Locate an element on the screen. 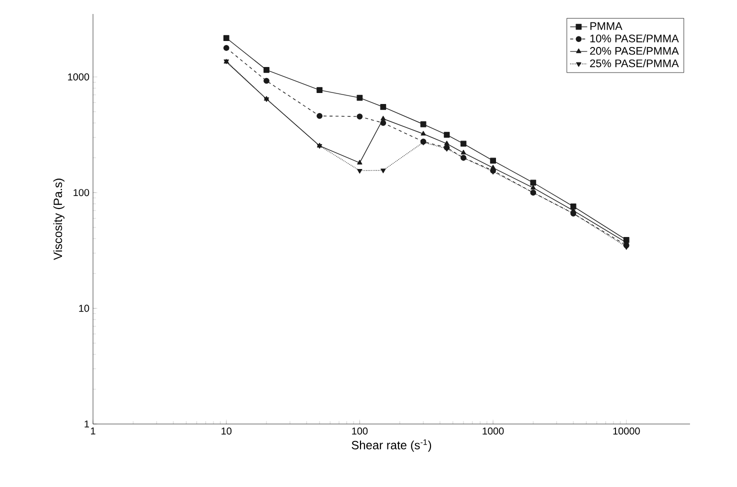 The height and width of the screenshot is (487, 737). y-tick-label: 1 is located at coordinates (86, 424).